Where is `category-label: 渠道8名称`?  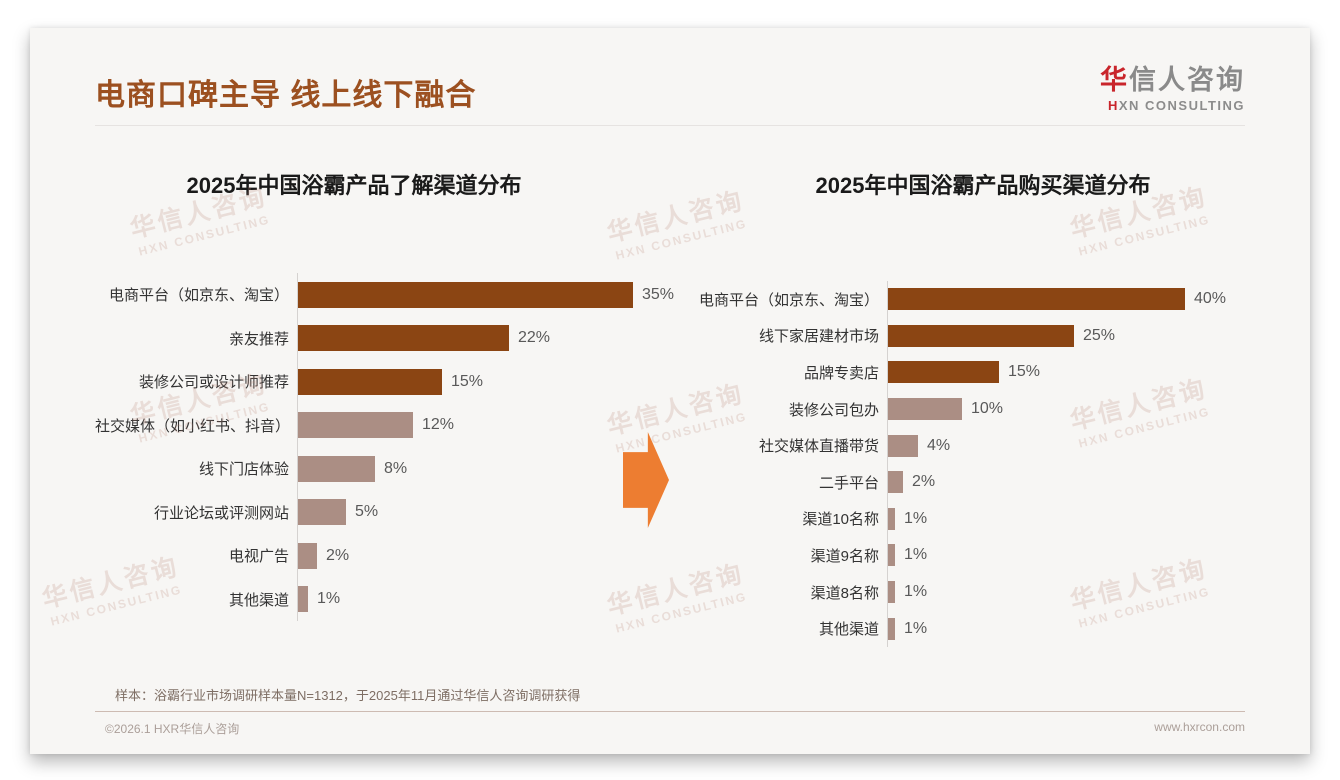 category-label: 渠道8名称 is located at coordinates (844, 593).